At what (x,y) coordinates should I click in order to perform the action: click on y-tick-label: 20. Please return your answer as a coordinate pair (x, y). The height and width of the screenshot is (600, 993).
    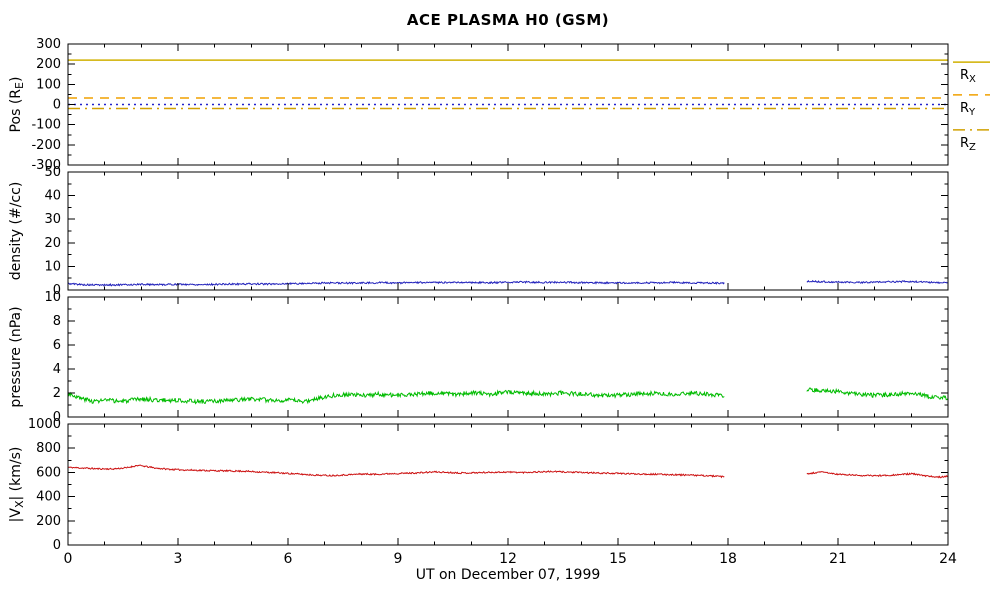
    Looking at the image, I should click on (52, 243).